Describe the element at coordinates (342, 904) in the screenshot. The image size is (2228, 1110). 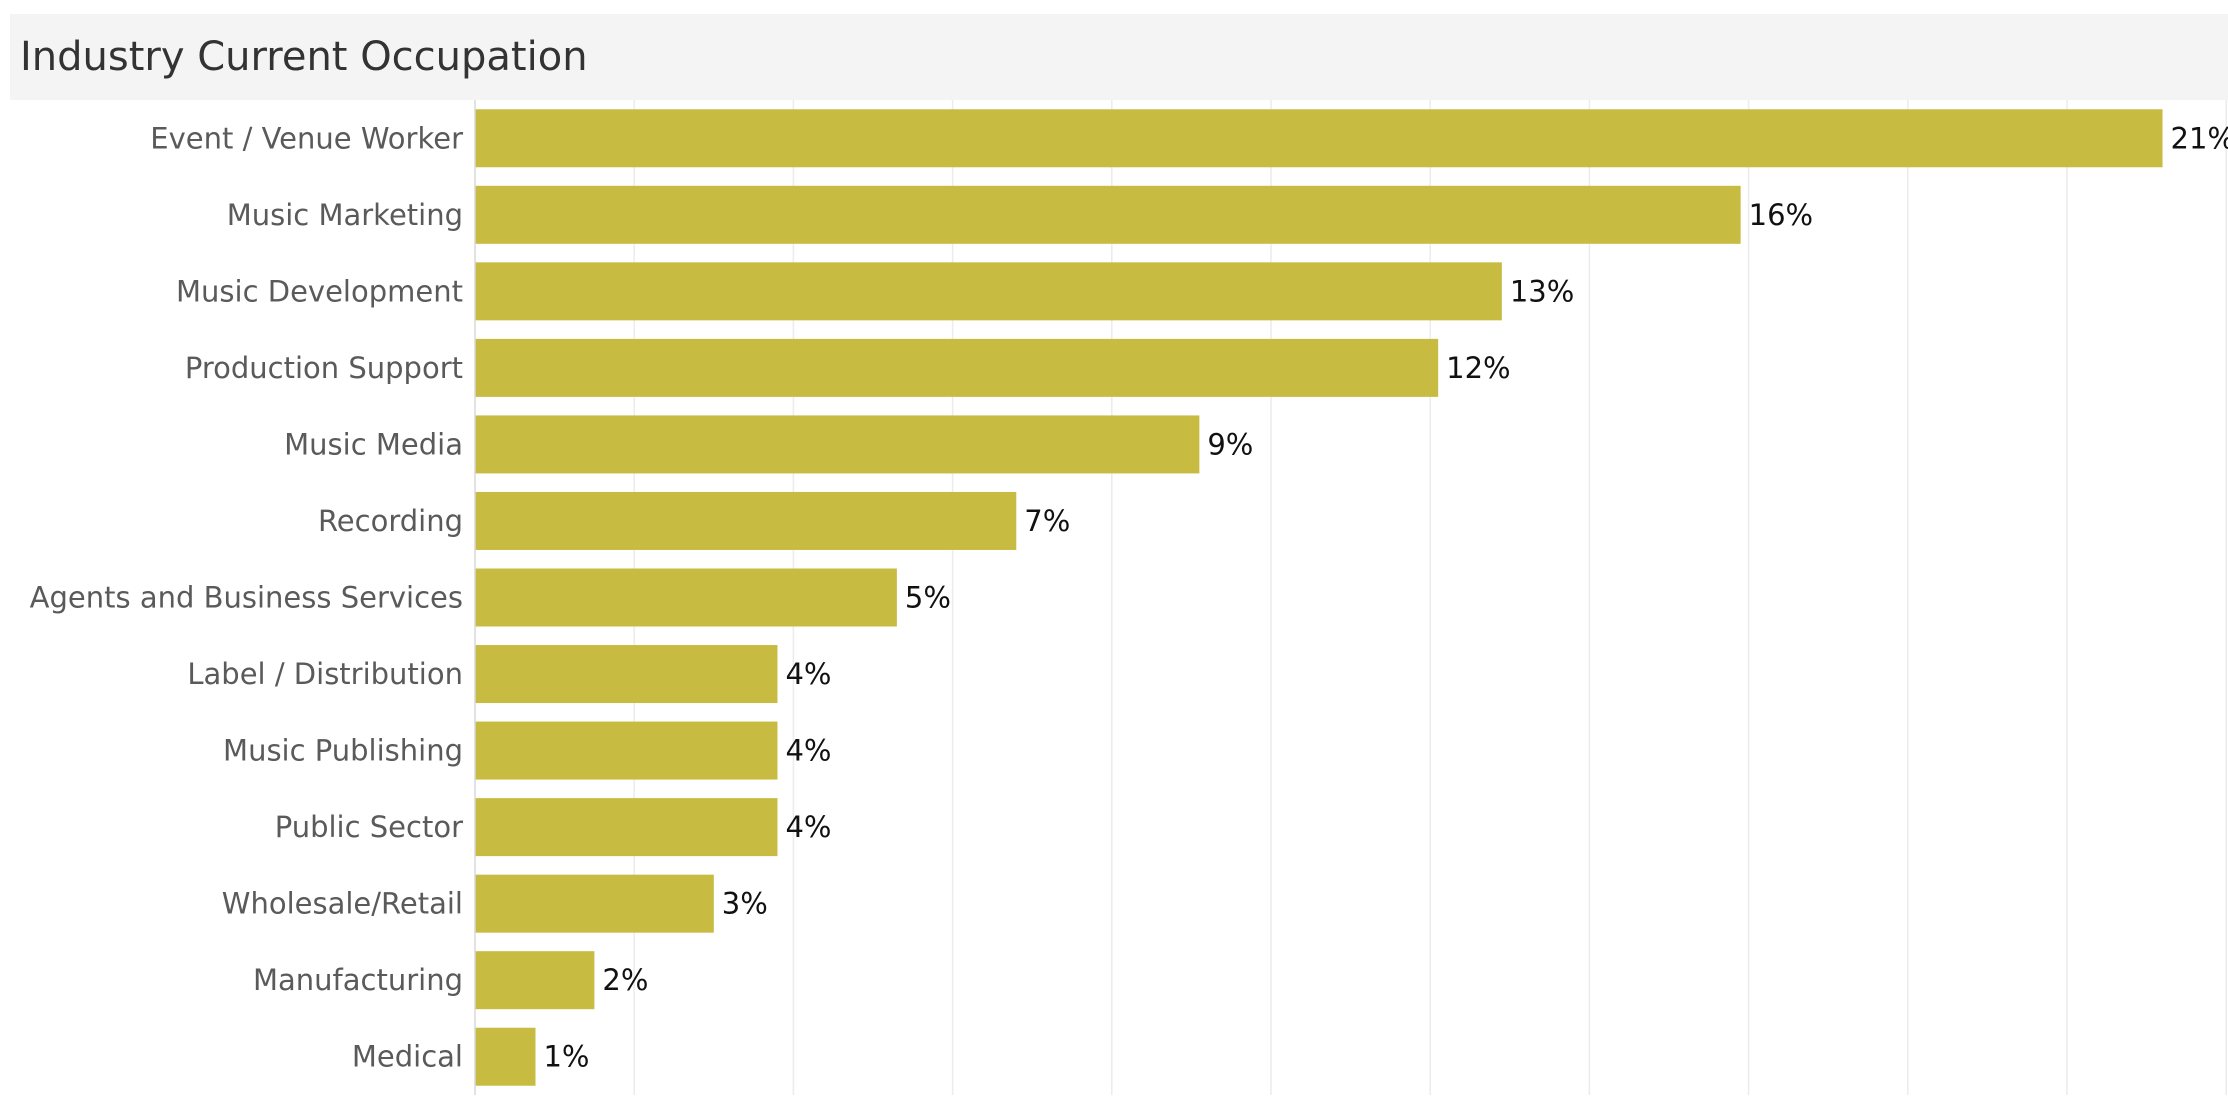
I see `category-label: Wholesale/Retail` at that location.